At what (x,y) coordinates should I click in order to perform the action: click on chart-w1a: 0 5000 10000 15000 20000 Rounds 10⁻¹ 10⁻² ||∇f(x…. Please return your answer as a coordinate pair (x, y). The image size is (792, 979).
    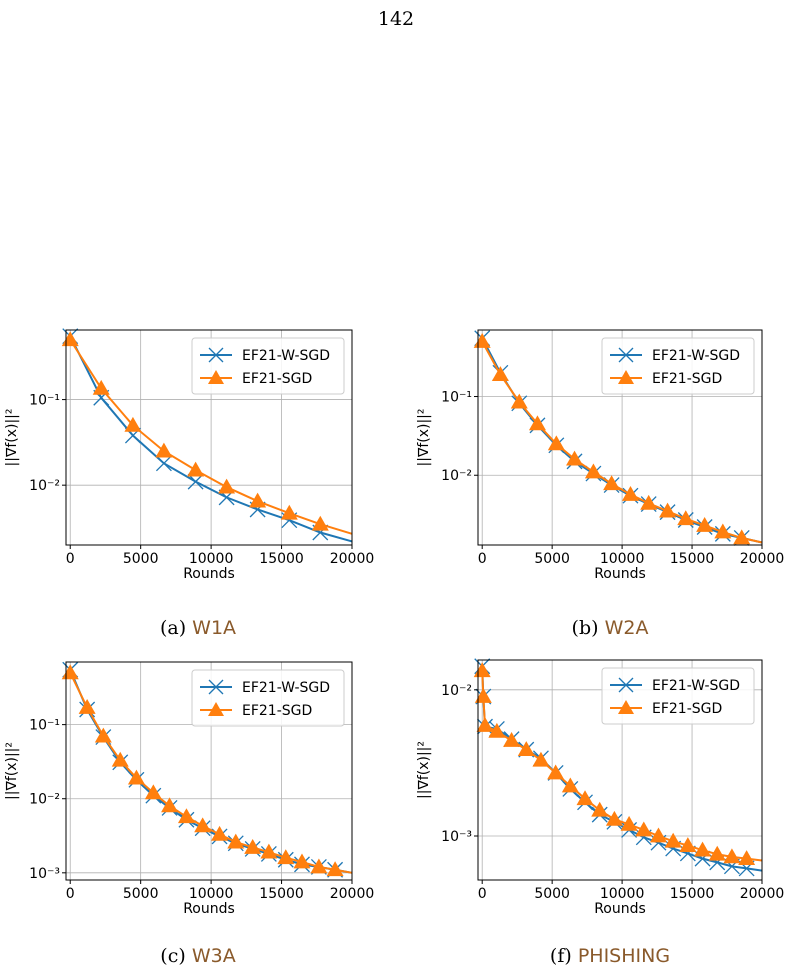
    Looking at the image, I should click on (189, 455).